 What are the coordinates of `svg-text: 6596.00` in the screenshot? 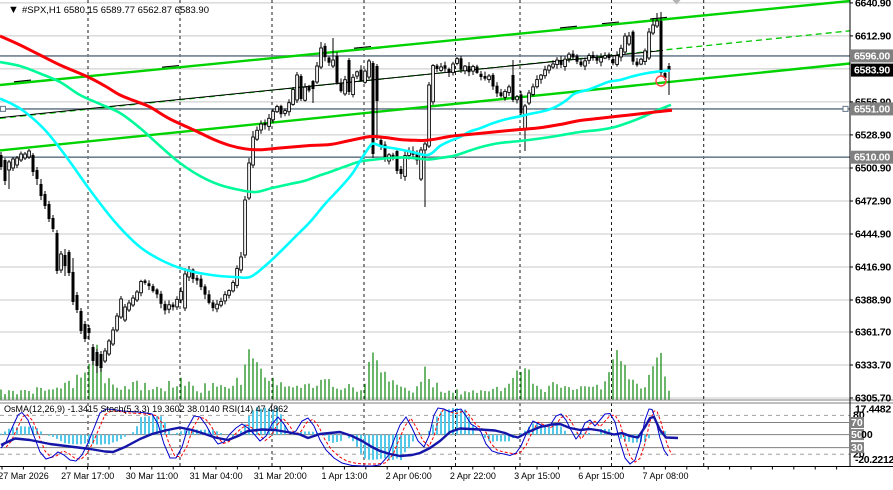 It's located at (872, 56).